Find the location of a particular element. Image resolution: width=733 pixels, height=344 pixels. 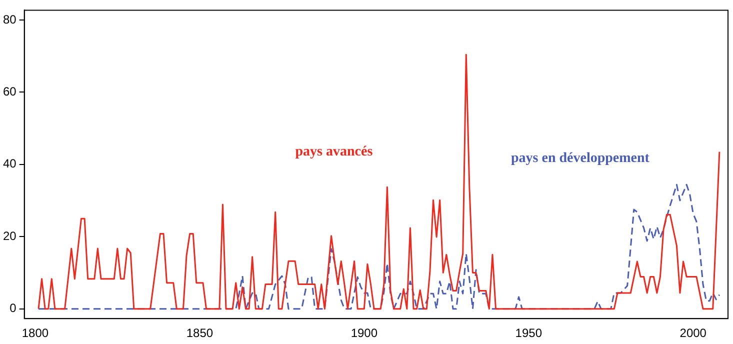

text: pays en développement is located at coordinates (580, 158).